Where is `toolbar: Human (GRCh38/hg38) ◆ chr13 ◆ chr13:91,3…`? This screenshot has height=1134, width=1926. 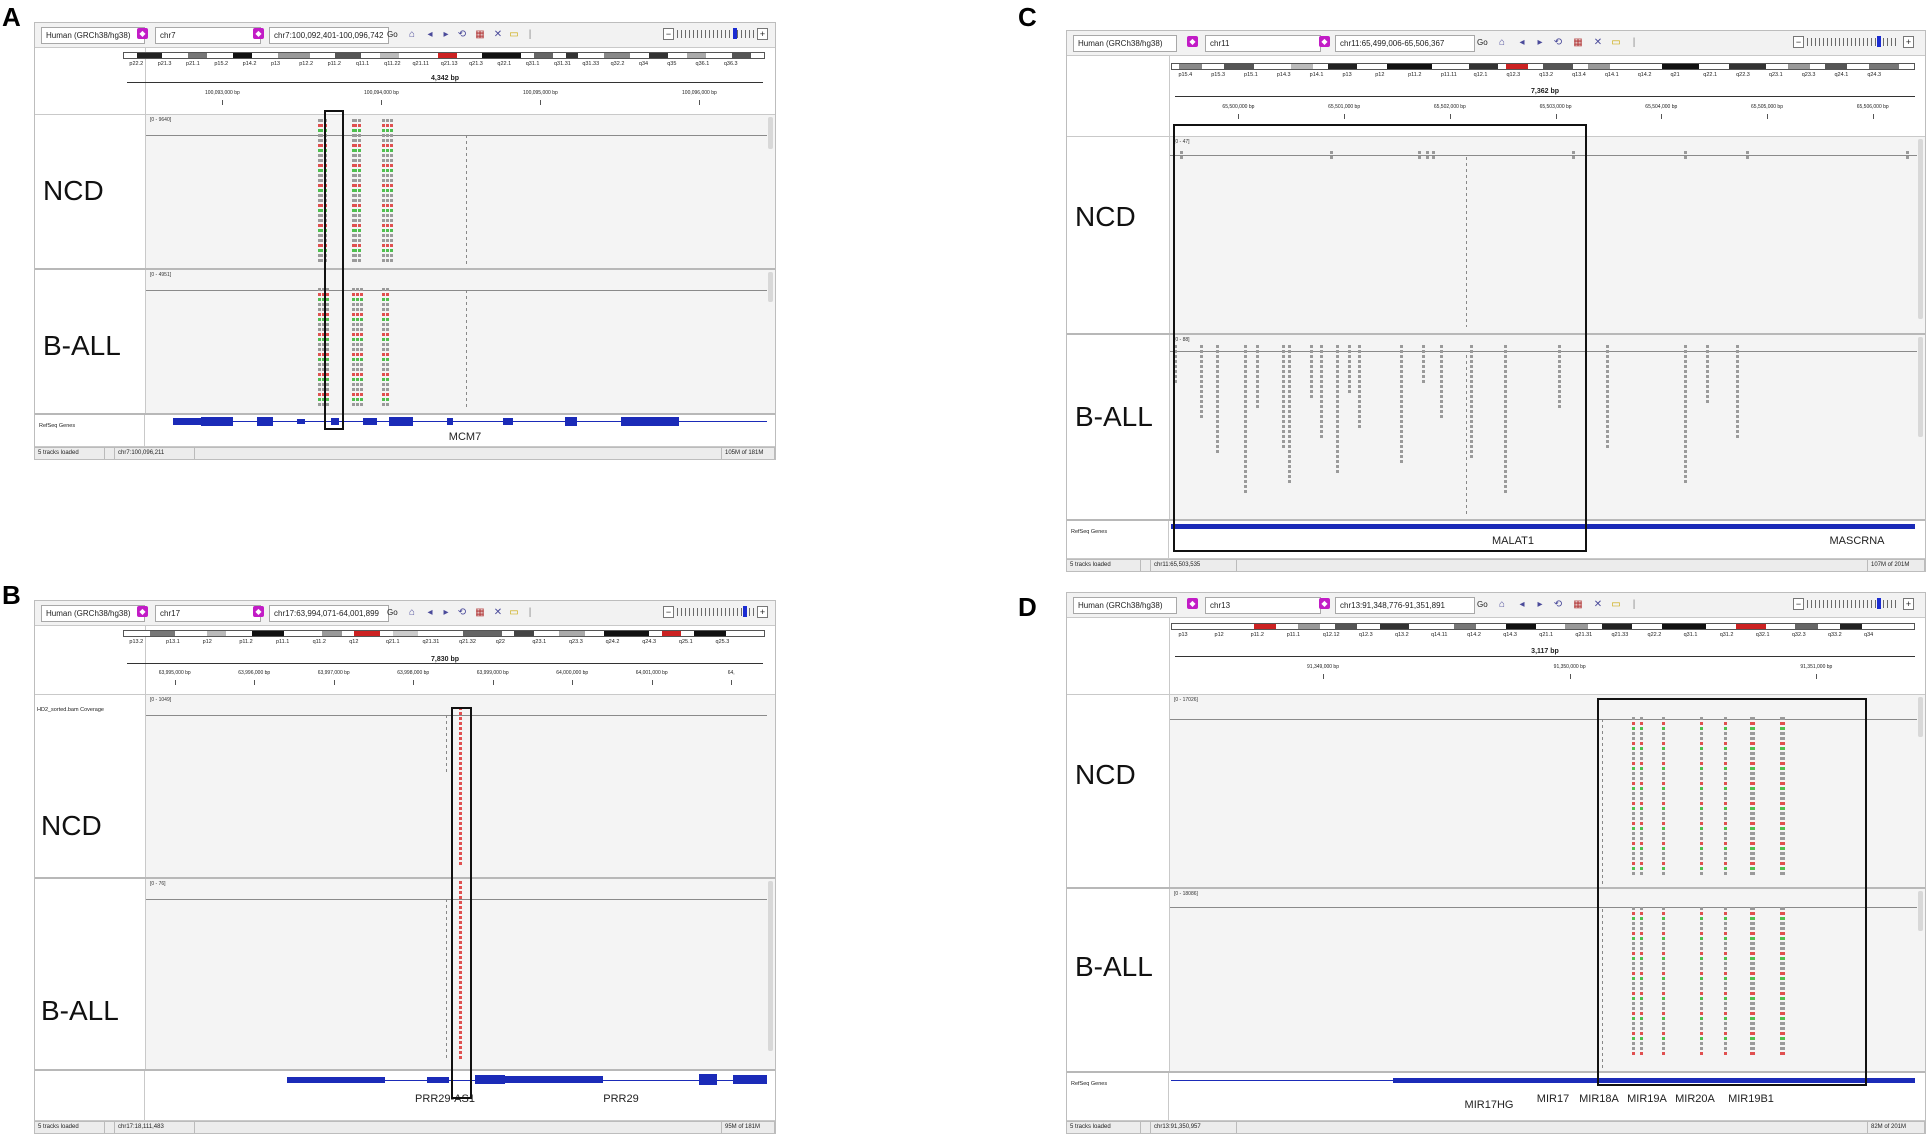
toolbar: Human (GRCh38/hg38) ◆ chr13 ◆ chr13:91,3… is located at coordinates (1496, 605).